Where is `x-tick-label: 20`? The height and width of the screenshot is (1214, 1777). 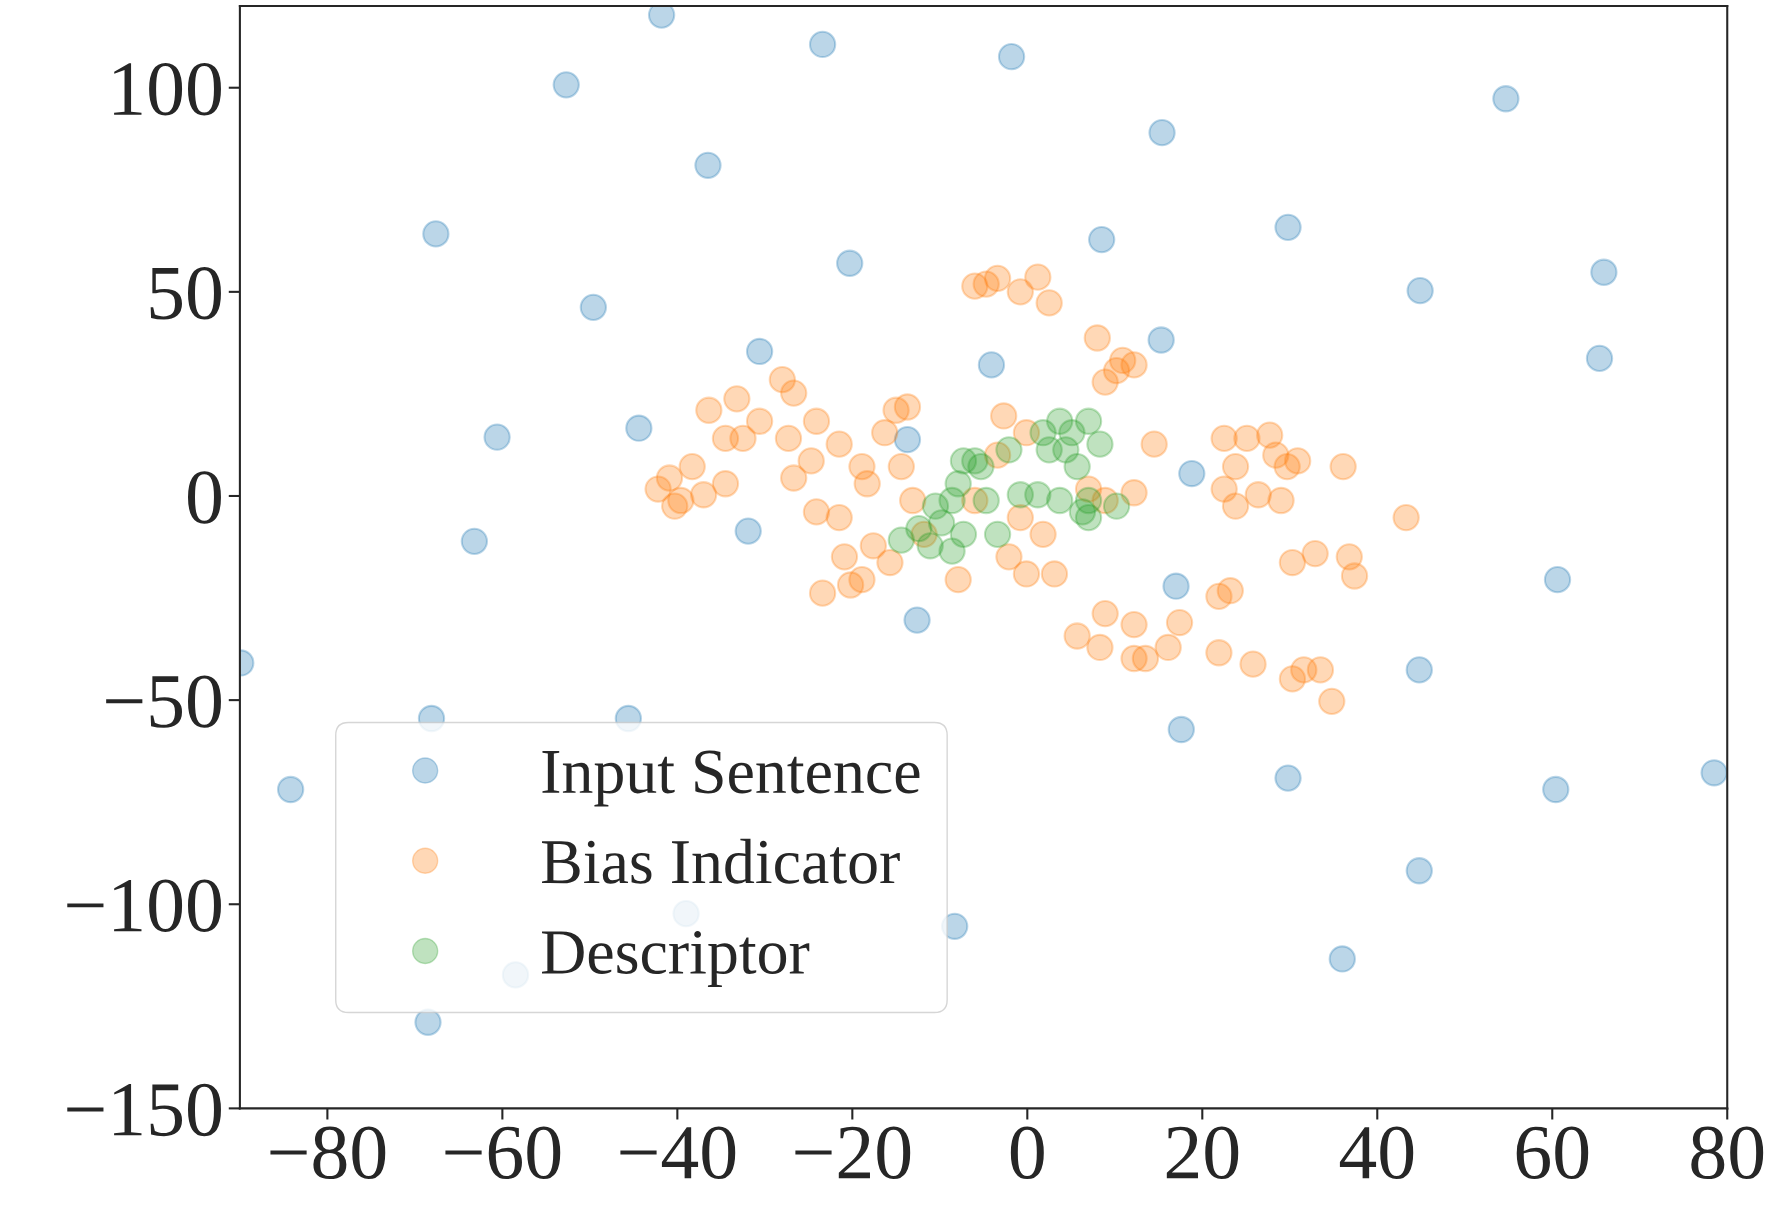
x-tick-label: 20 is located at coordinates (1202, 1153).